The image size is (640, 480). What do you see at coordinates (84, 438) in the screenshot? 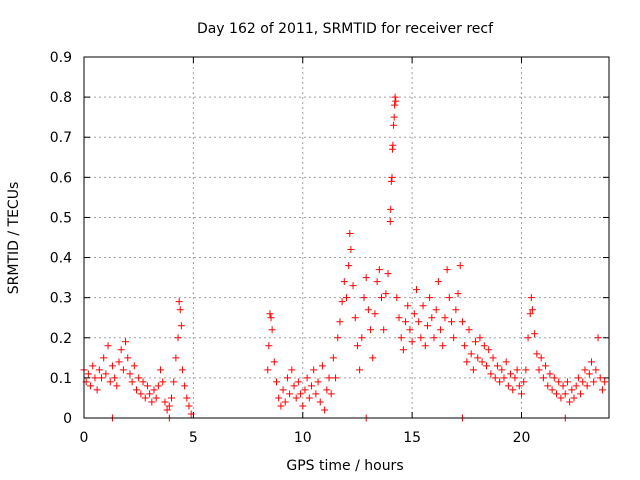
I see `x-tick-label: 0` at bounding box center [84, 438].